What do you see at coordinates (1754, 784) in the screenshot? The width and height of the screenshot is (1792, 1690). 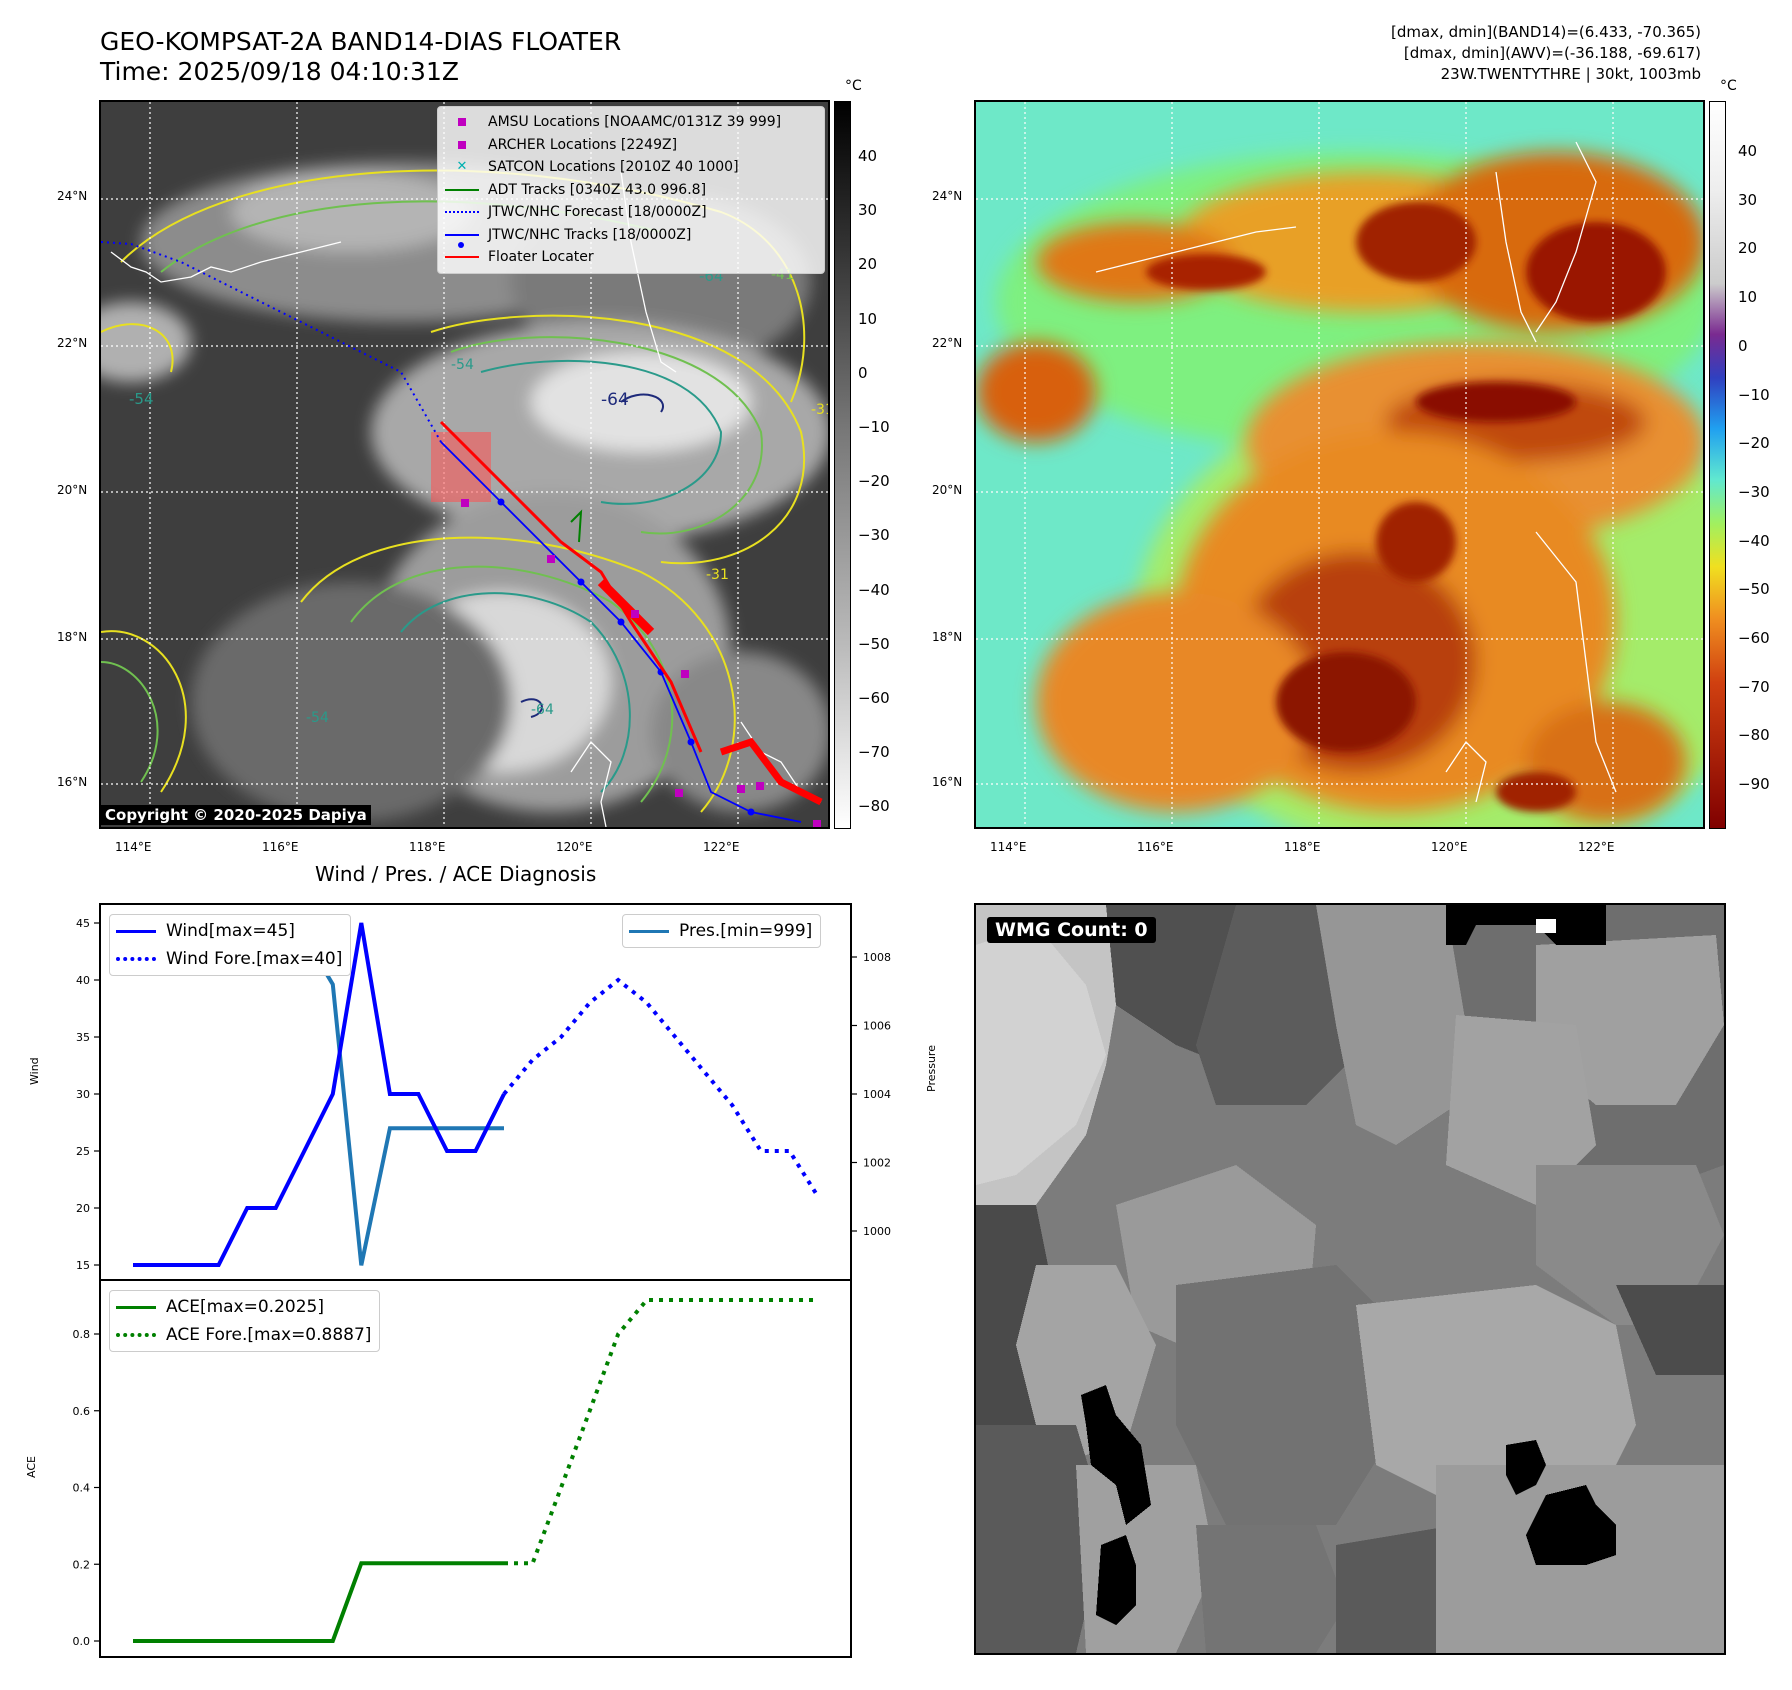 I see `colorbar-tick-label: −90` at bounding box center [1754, 784].